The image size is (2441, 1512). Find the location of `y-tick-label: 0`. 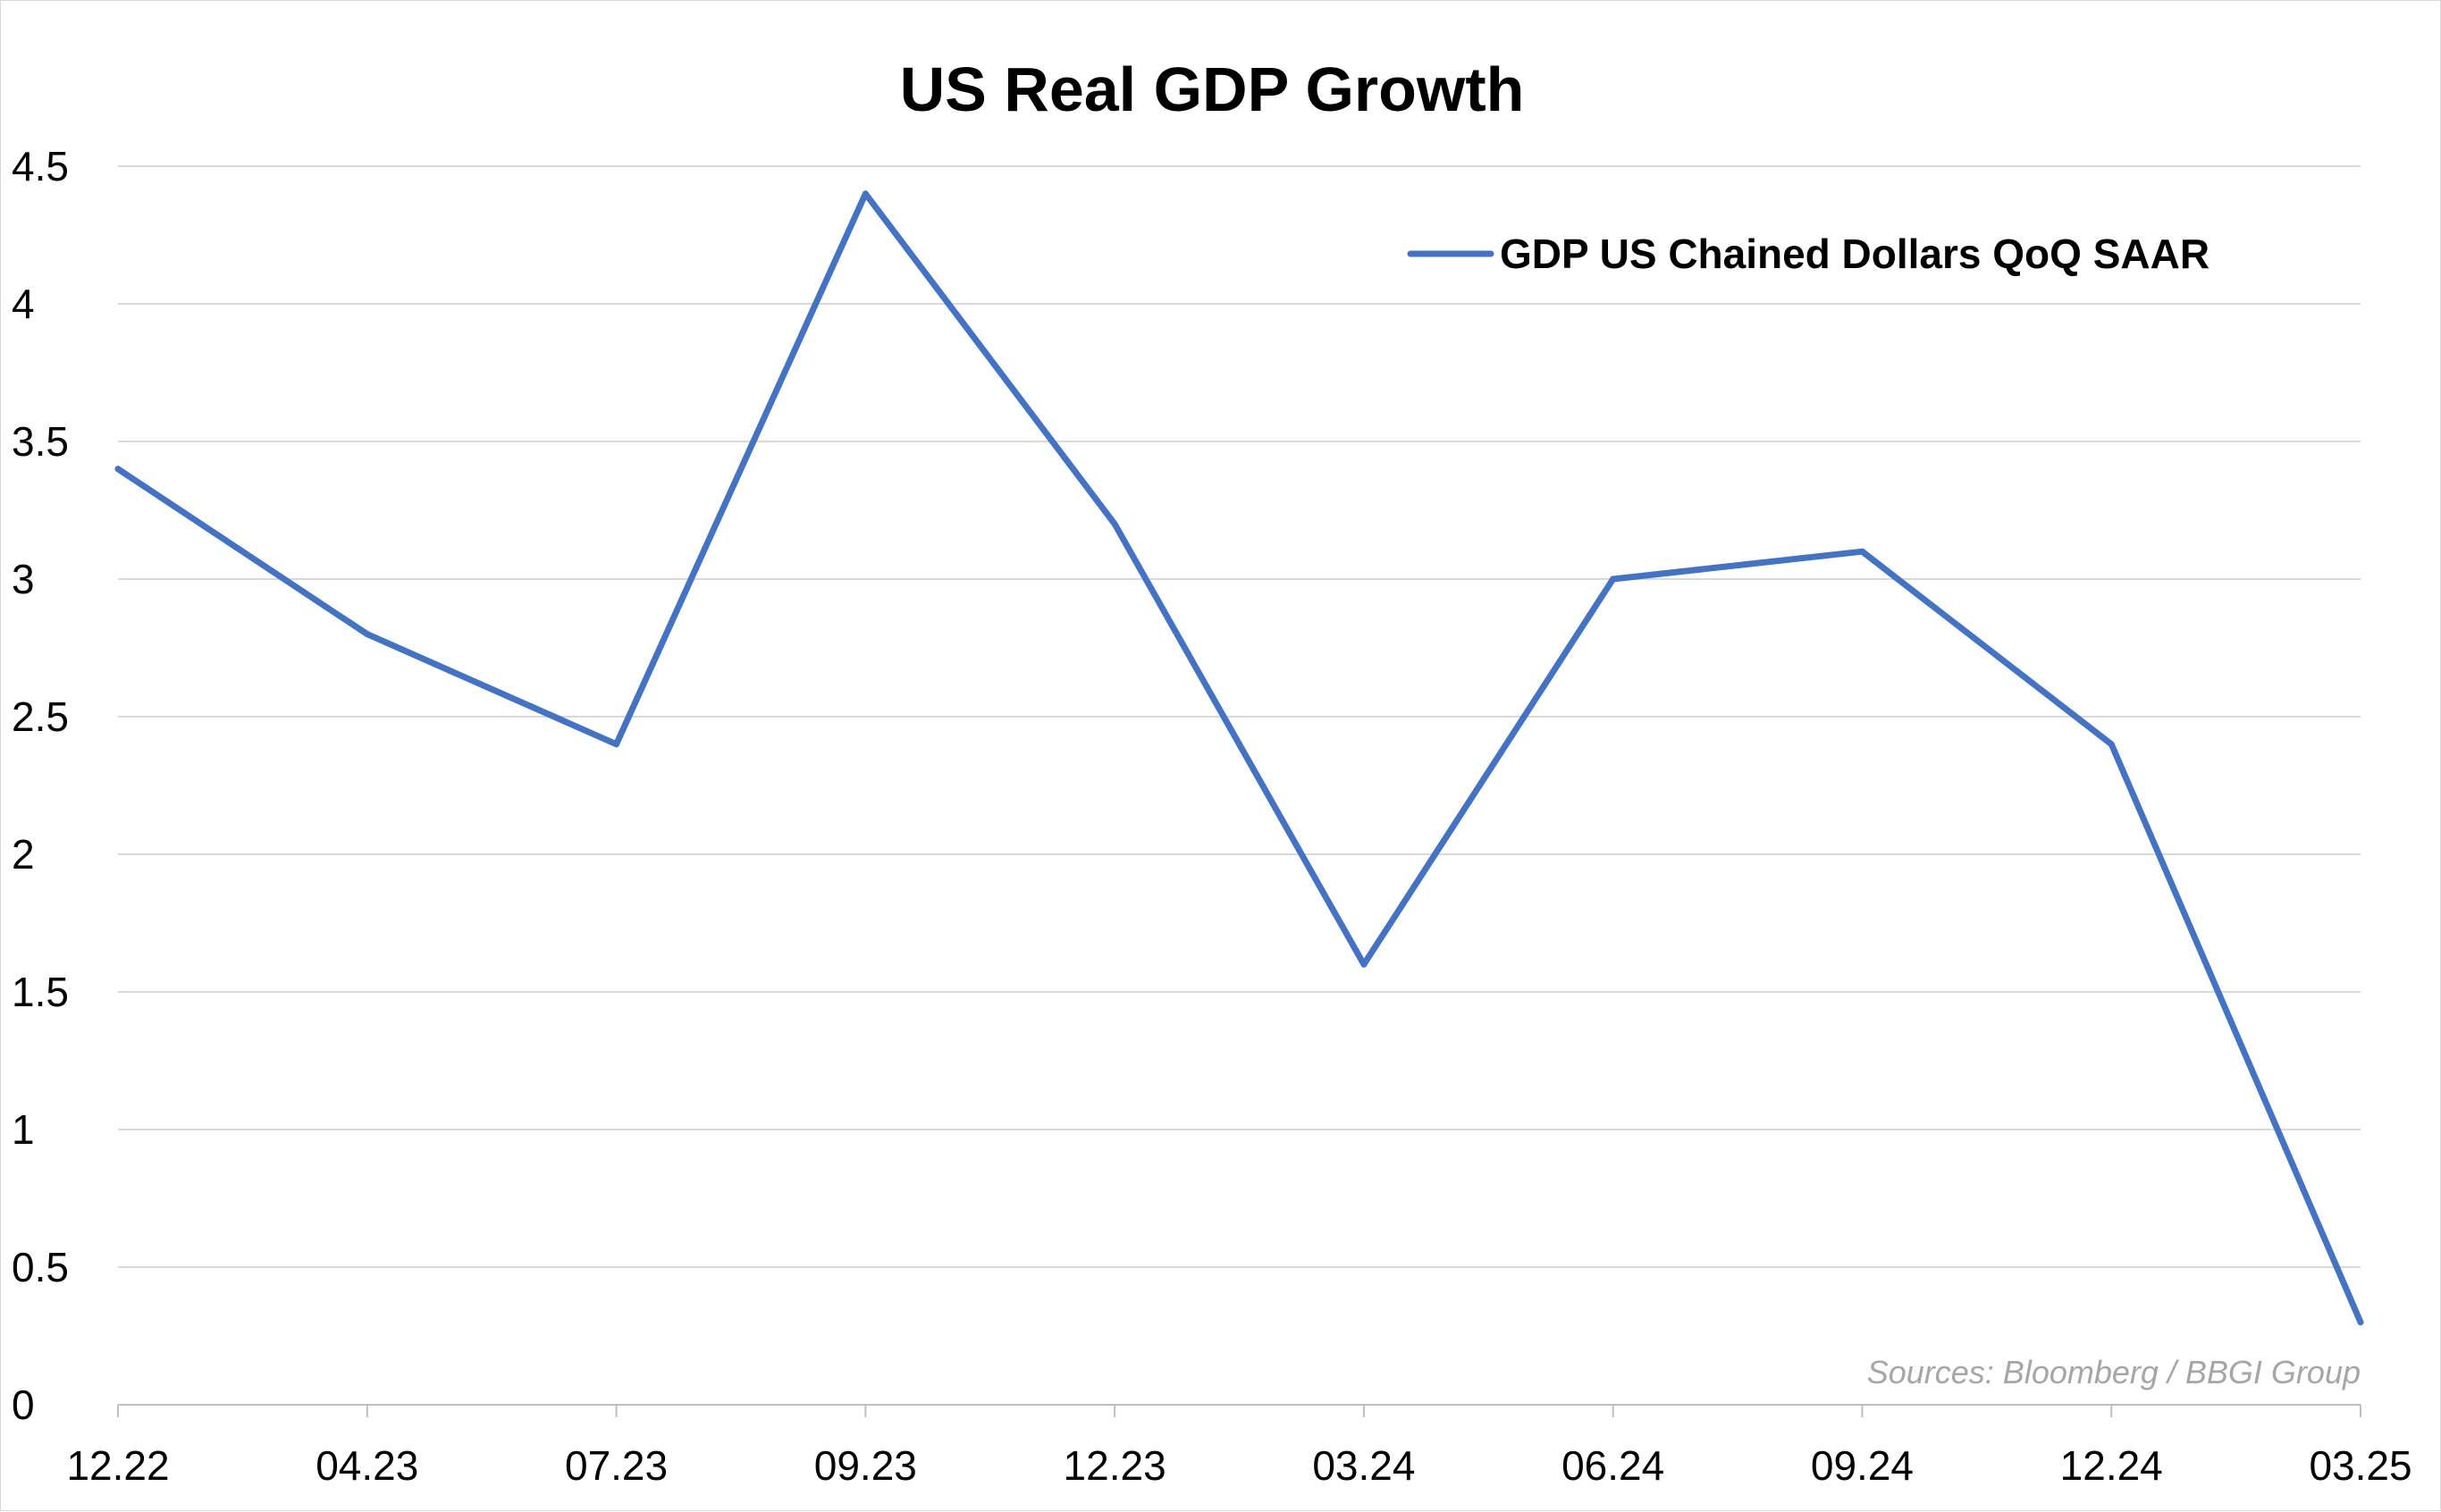

y-tick-label: 0 is located at coordinates (23, 1405).